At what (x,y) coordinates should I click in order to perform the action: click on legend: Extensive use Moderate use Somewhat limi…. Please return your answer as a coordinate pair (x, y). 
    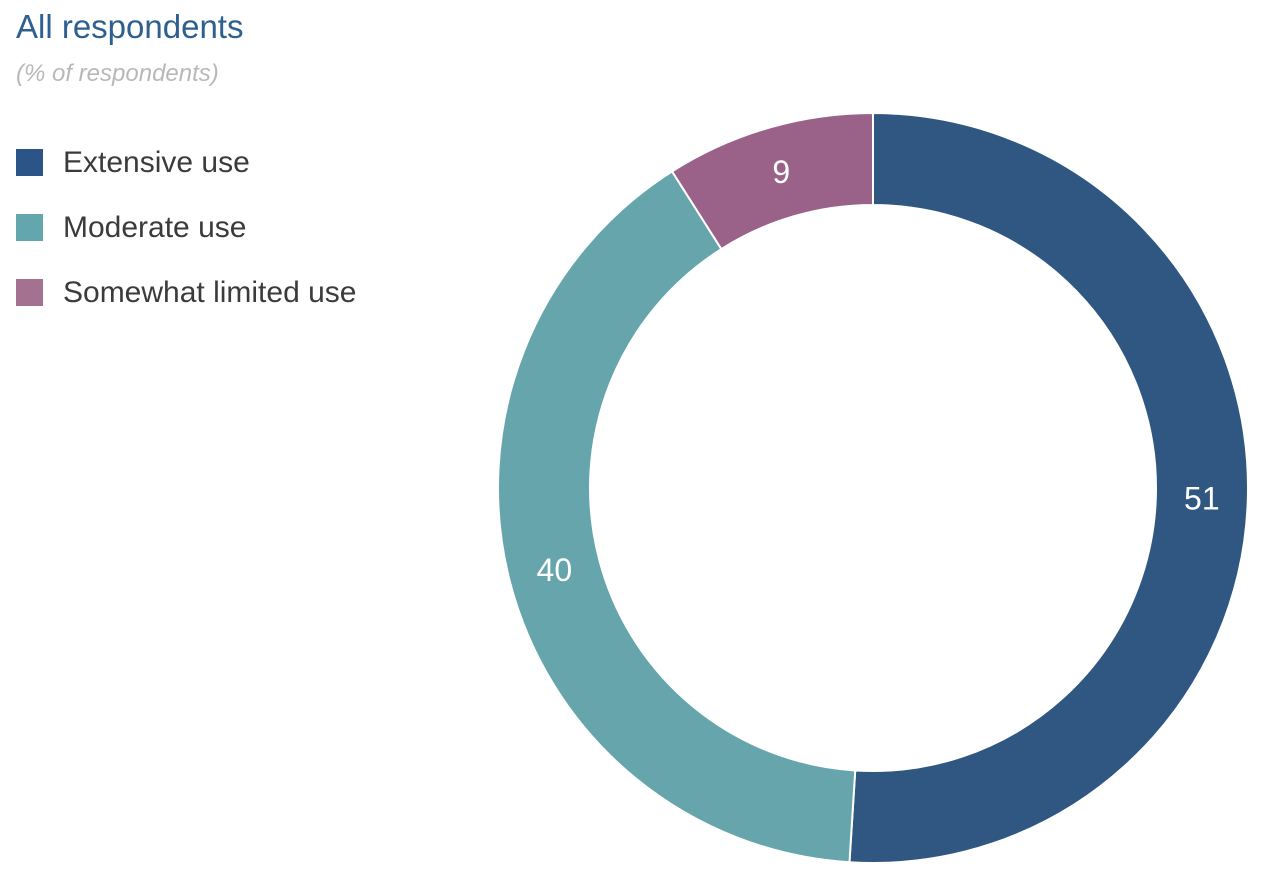
    Looking at the image, I should click on (186, 227).